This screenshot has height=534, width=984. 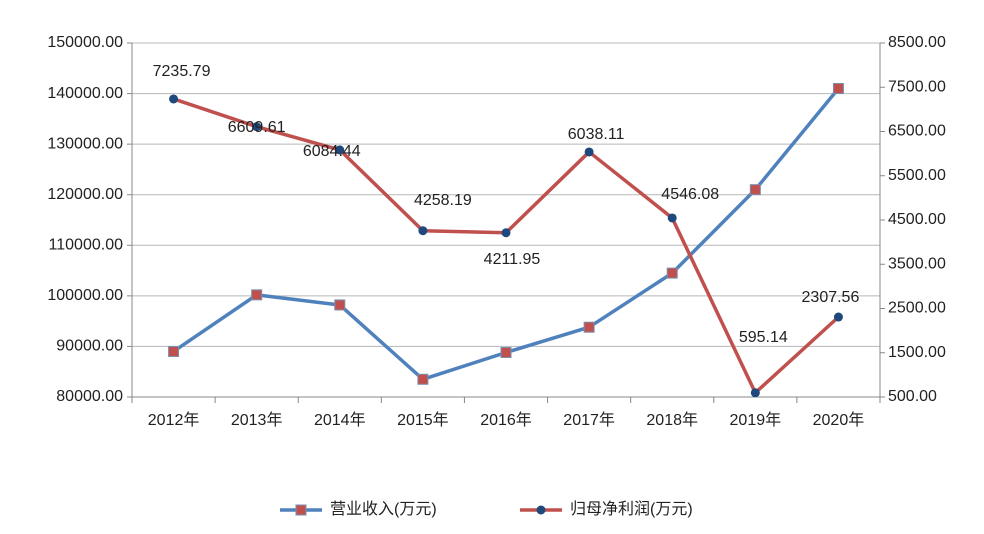 What do you see at coordinates (690, 194) in the screenshot?
I see `data-label: 4546.08` at bounding box center [690, 194].